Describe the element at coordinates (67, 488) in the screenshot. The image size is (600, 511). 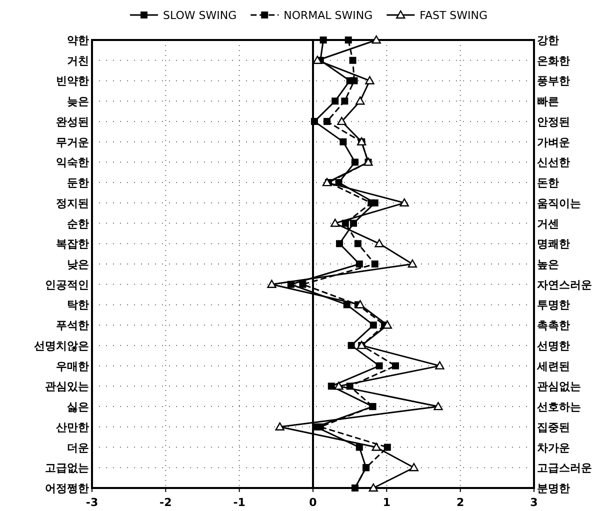
I see `y-tick-label: 어정쩡한` at that location.